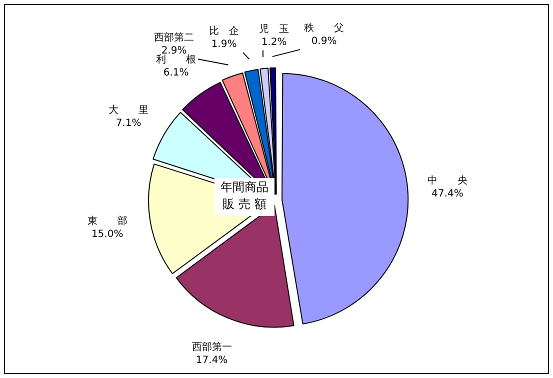  I want to click on text: 年間商品販 売 額, so click(244, 196).